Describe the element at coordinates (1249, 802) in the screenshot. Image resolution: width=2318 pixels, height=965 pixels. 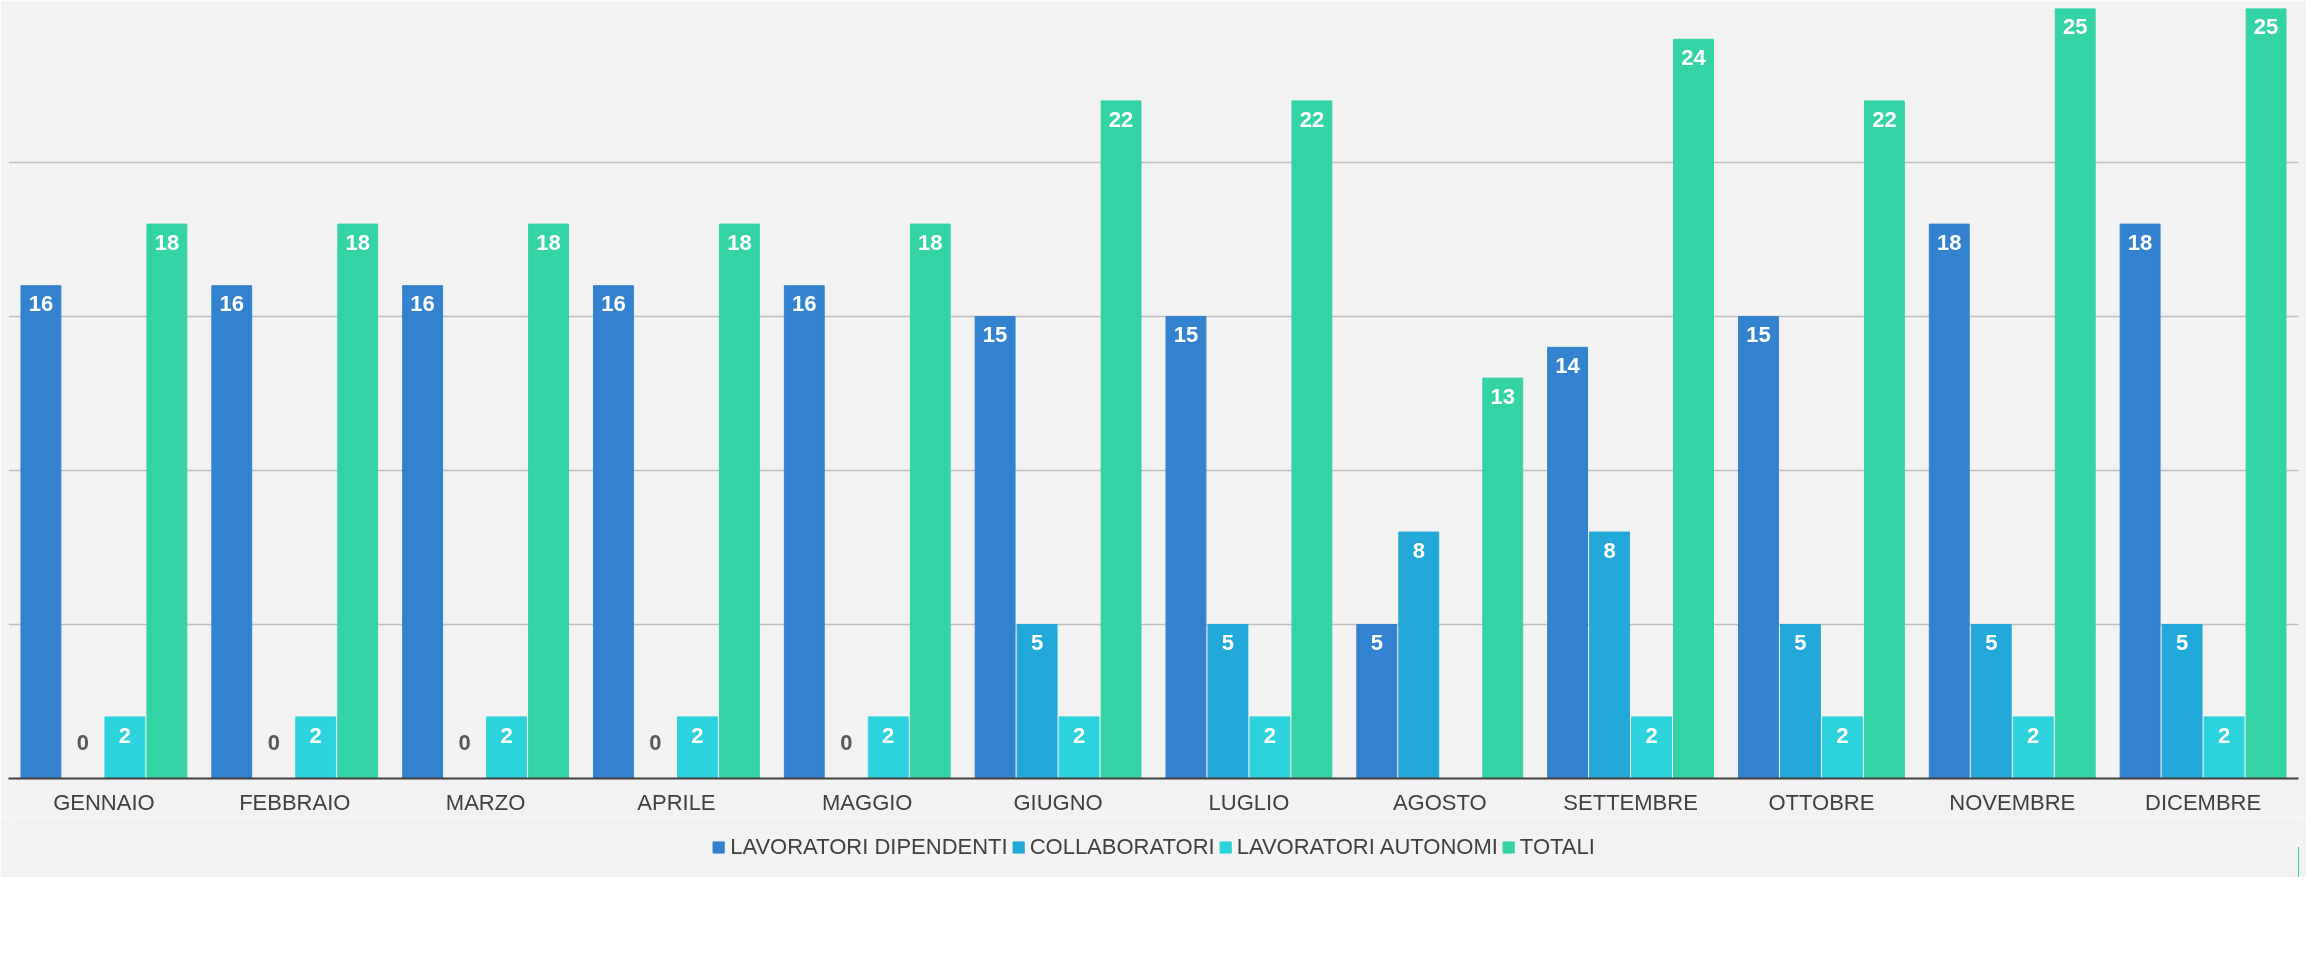
I see `x-tick-label: LUGLIO` at that location.